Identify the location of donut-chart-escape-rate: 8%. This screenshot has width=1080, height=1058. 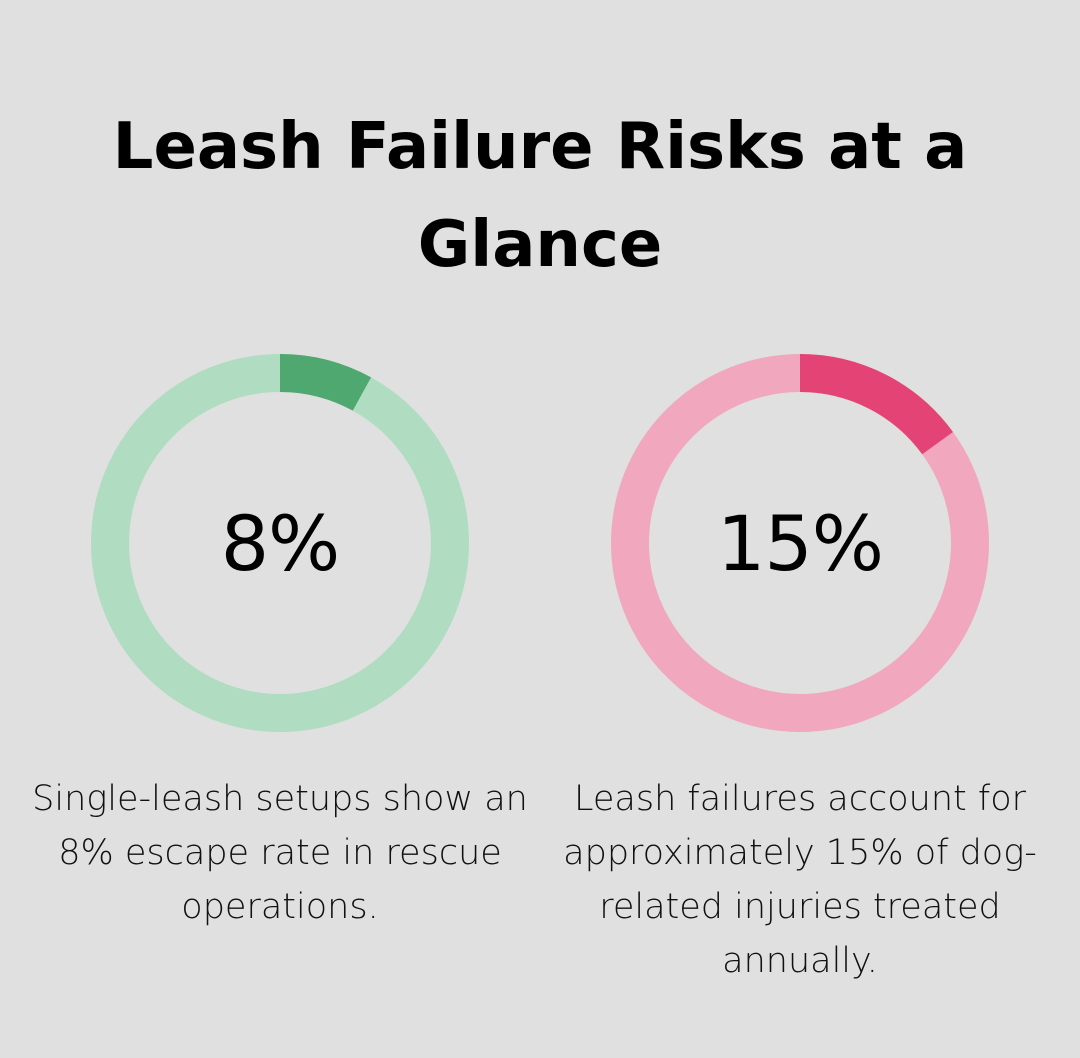
(280, 543).